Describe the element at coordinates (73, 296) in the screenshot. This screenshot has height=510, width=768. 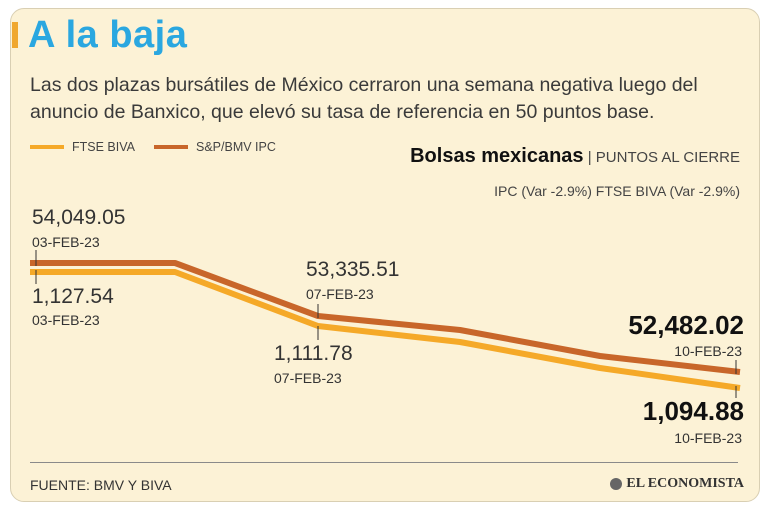
I see `ftse-value-start: 1,127.54` at that location.